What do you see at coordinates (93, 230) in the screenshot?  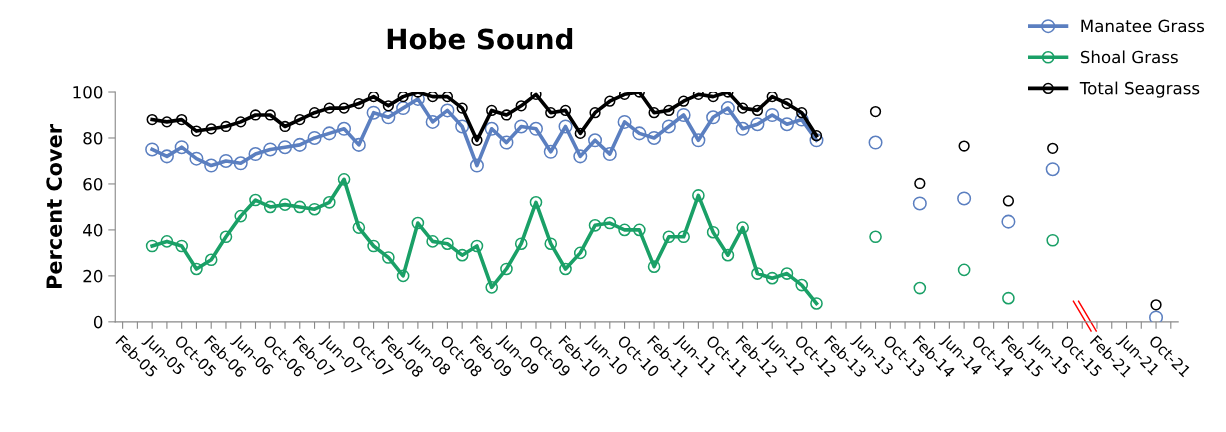 I see `y-tick-label: 40` at bounding box center [93, 230].